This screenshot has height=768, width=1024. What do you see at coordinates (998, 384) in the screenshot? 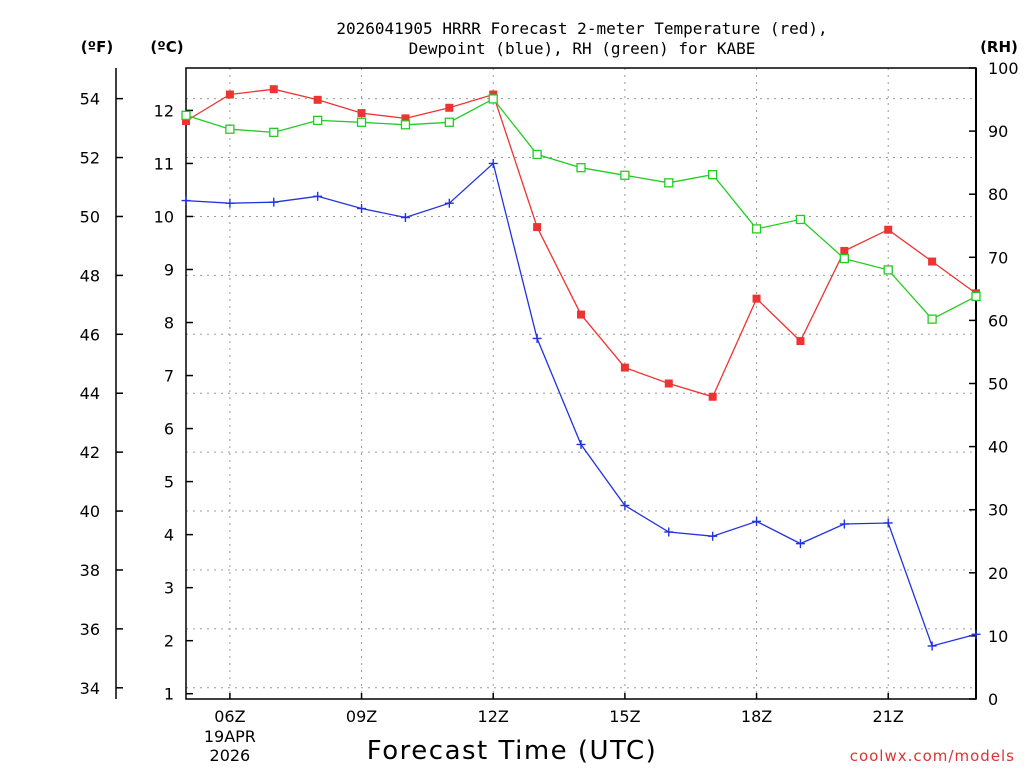
I see `rh-tick-label: 50` at bounding box center [998, 384].